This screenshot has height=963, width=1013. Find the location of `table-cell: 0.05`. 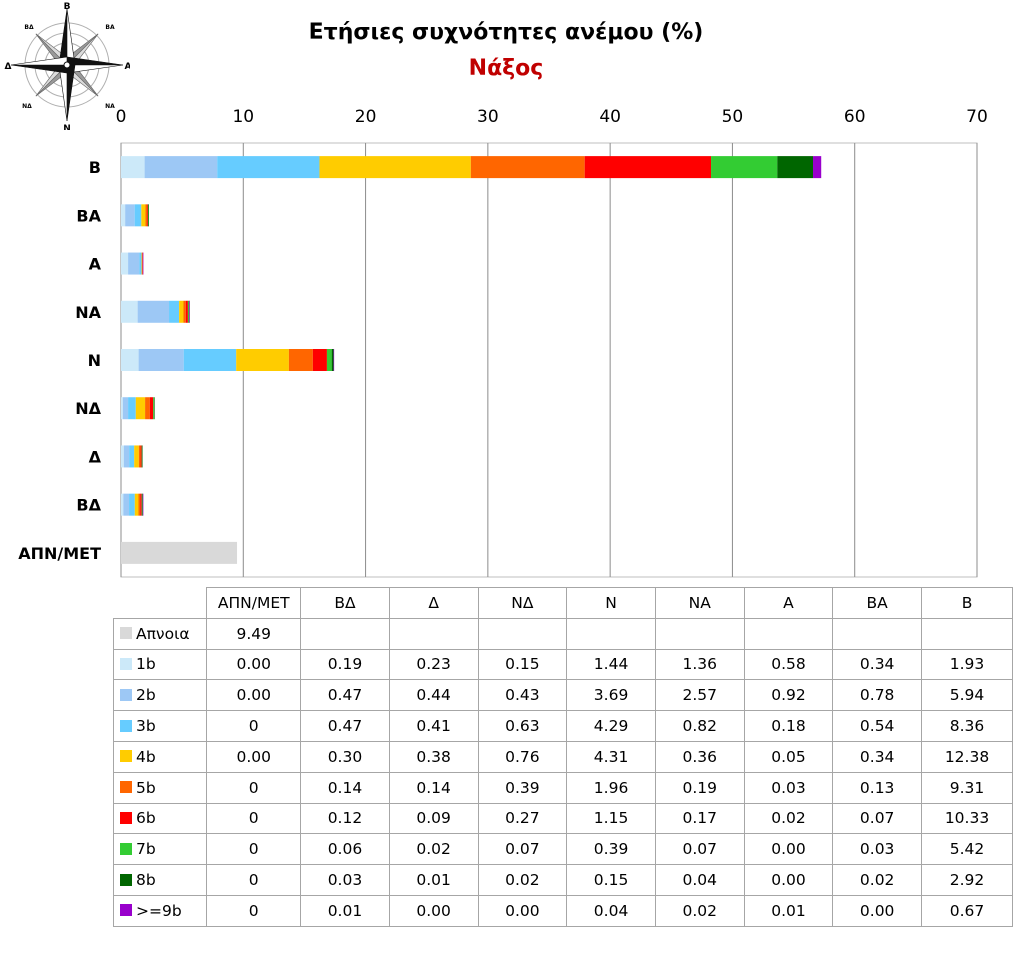

table-cell: 0.05 is located at coordinates (788, 756).